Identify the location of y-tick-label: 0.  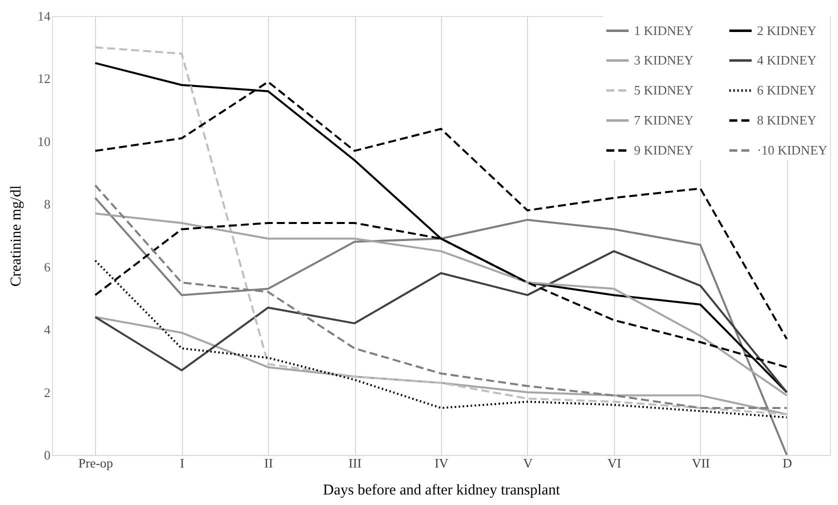
(47, 455).